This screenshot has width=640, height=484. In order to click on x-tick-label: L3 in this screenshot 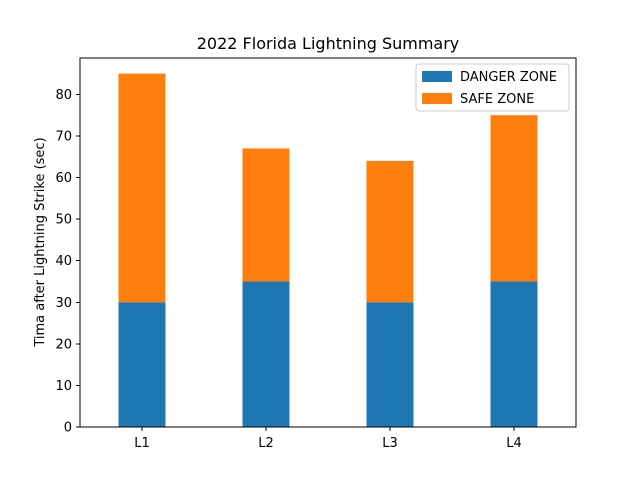, I will do `click(390, 443)`.